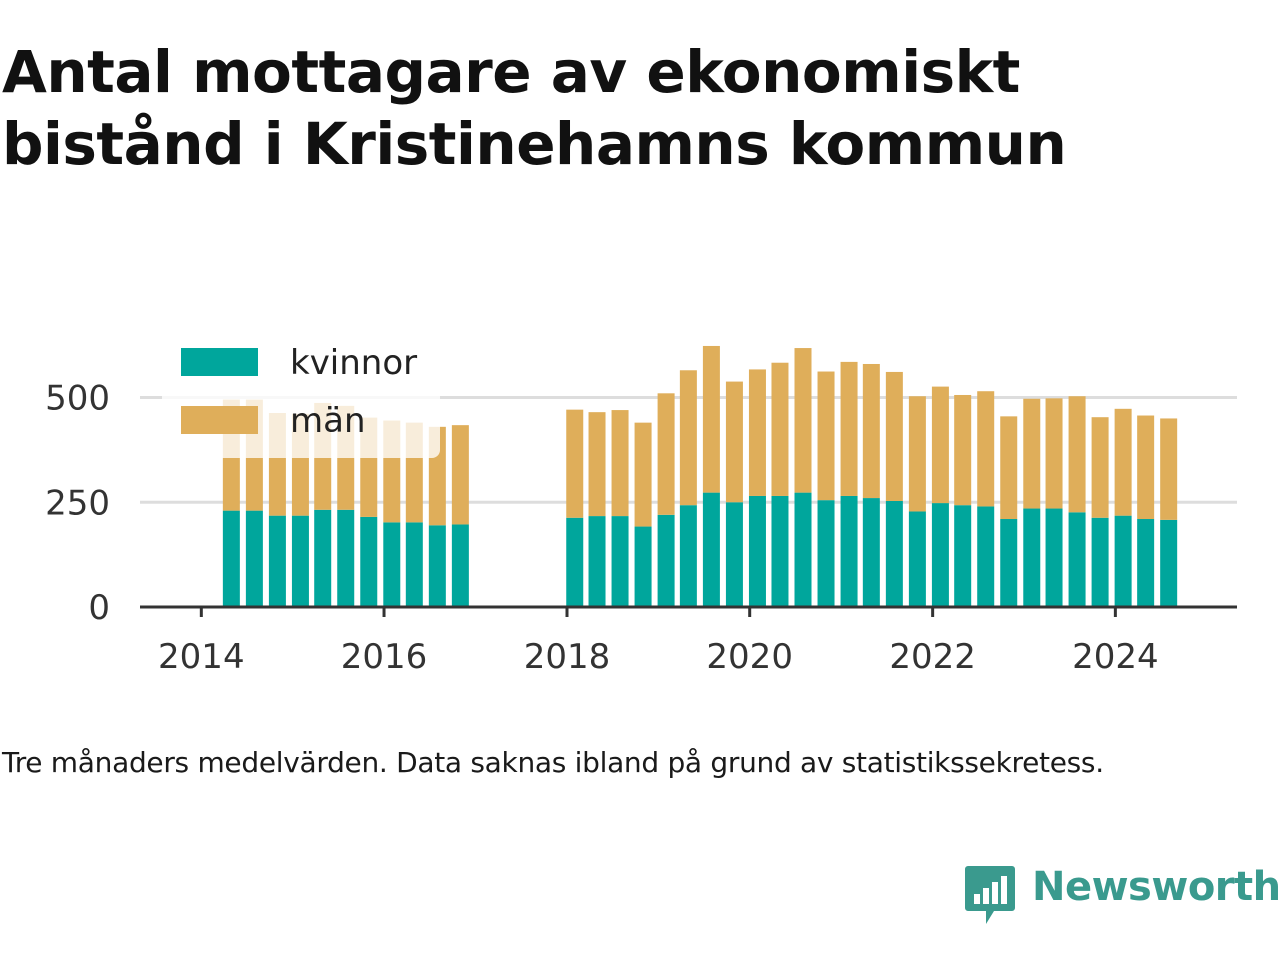  I want to click on x-axis: 2014 2016 2018 2020 2022 2024, so click(688, 641).